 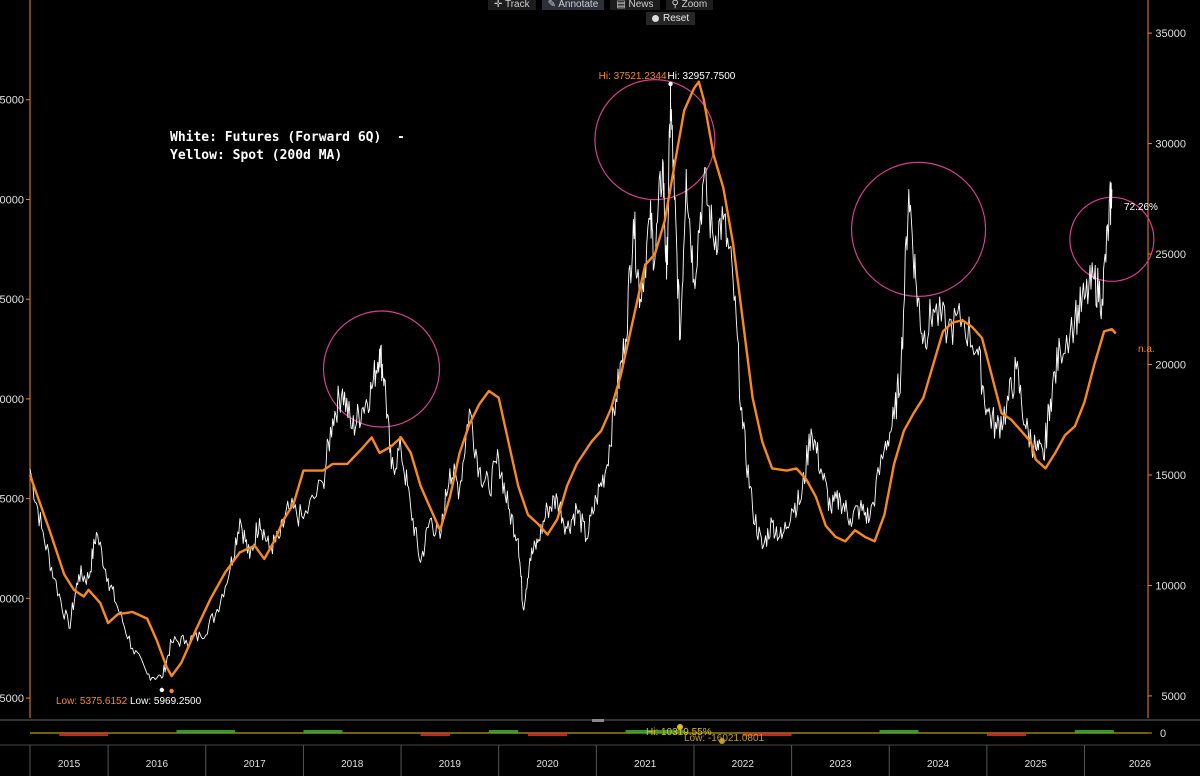 What do you see at coordinates (1170, 34) in the screenshot?
I see `right-tick-label: 35000` at bounding box center [1170, 34].